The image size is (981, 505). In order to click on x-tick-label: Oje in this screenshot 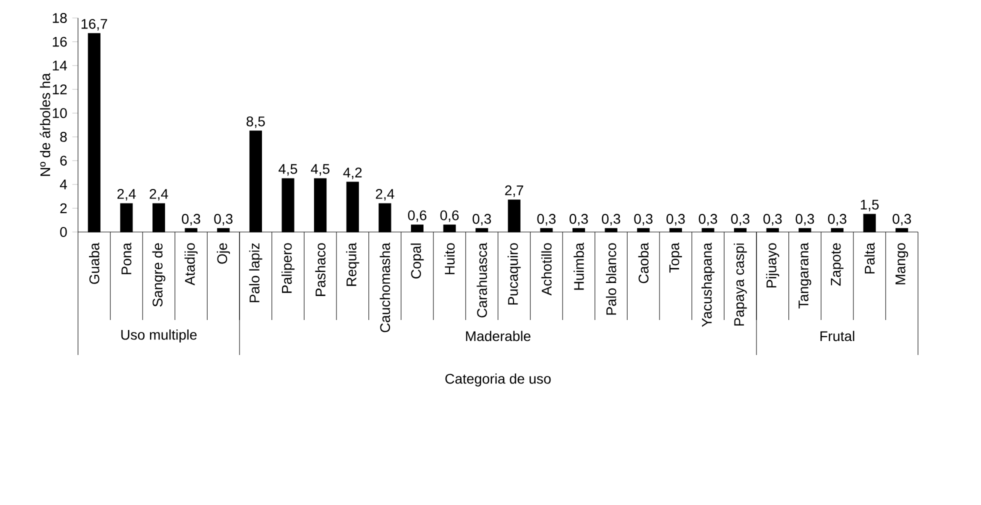, I will do `click(223, 253)`.